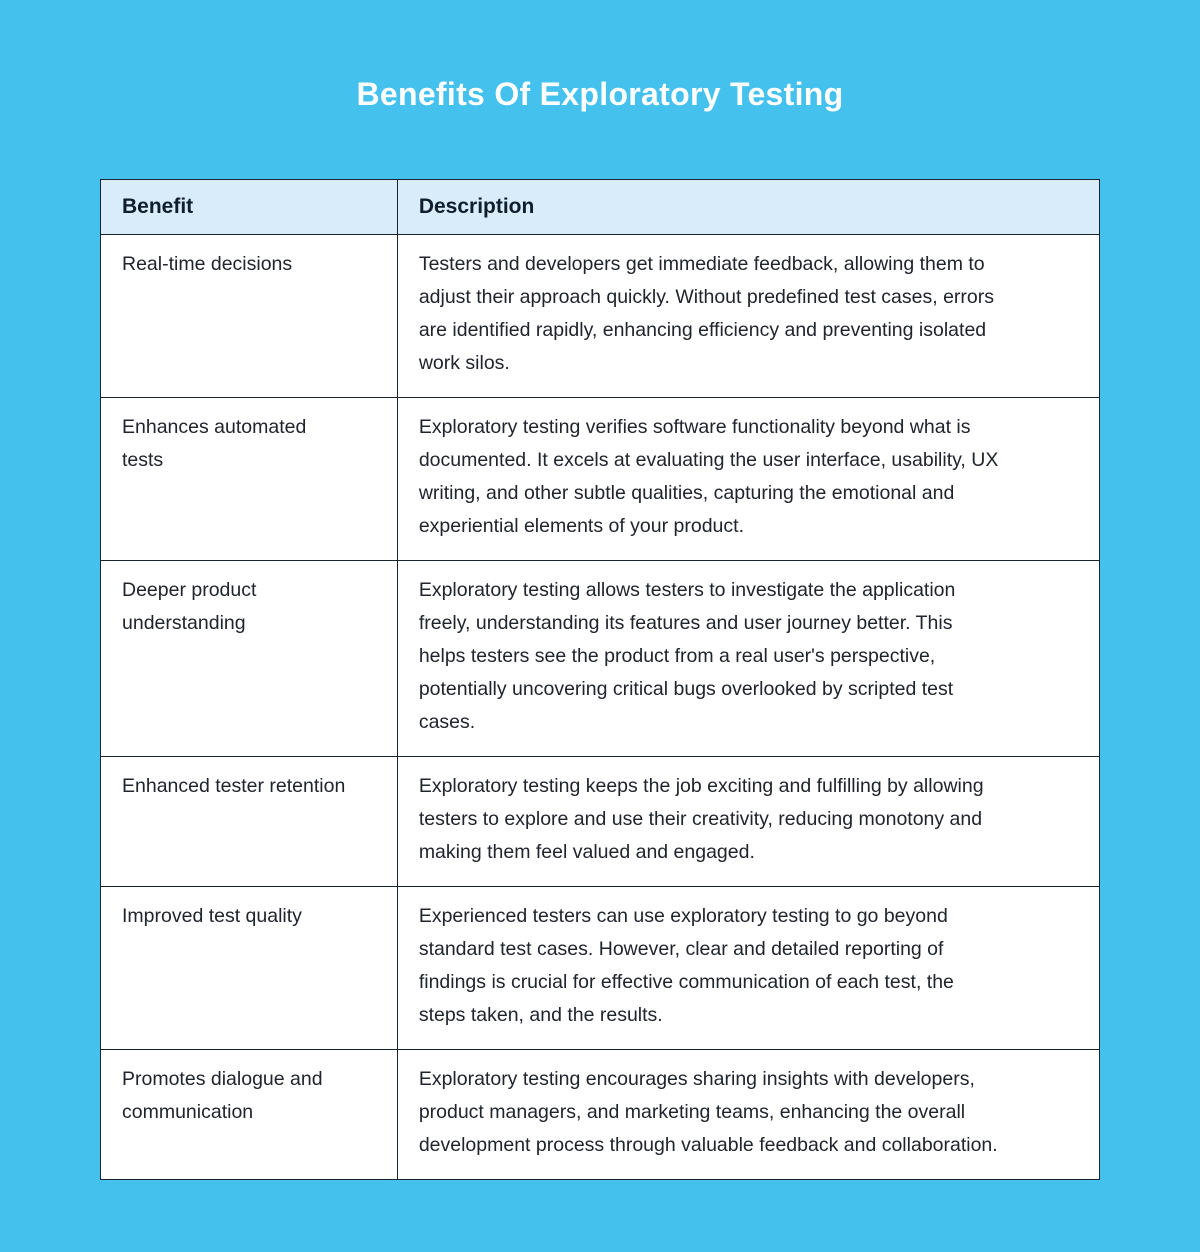  Describe the element at coordinates (748, 207) in the screenshot. I see `column-header-description: Description` at that location.